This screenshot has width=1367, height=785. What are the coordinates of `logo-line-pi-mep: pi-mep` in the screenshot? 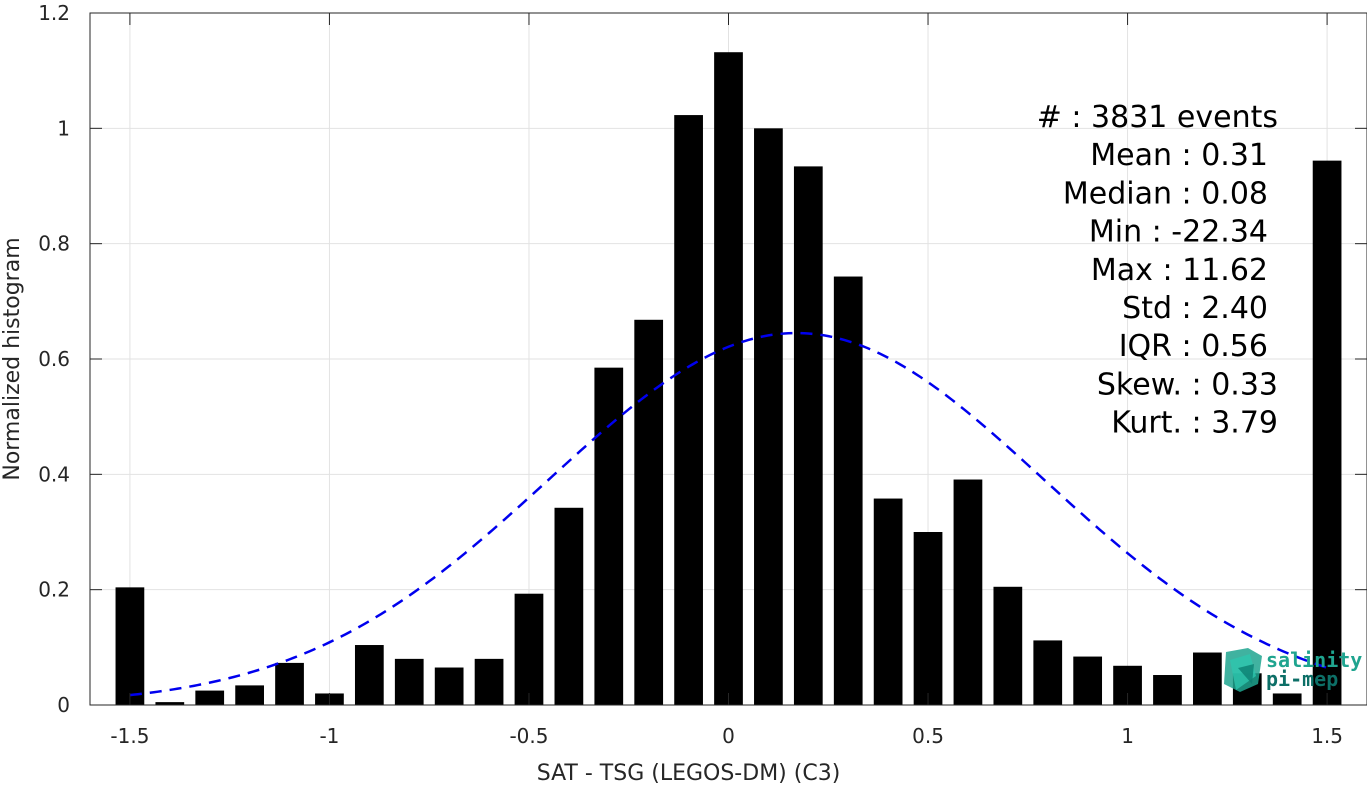 It's located at (1302, 679).